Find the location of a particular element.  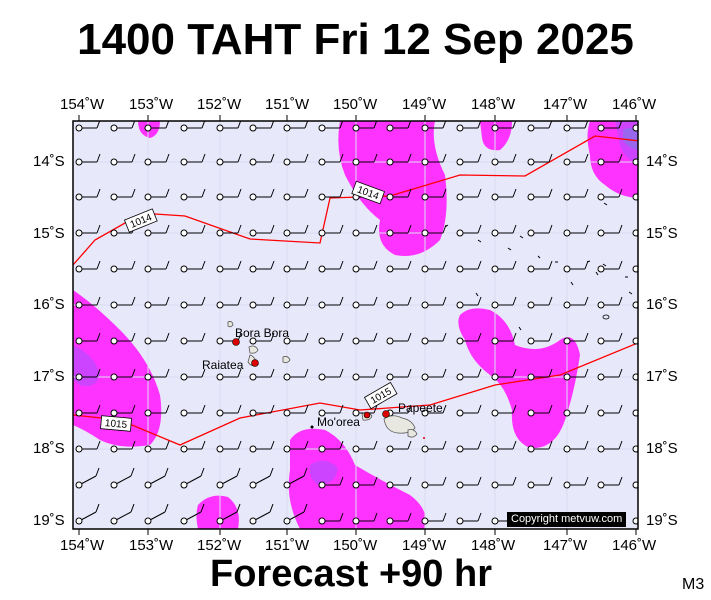

place-label: Papeete is located at coordinates (420, 408).